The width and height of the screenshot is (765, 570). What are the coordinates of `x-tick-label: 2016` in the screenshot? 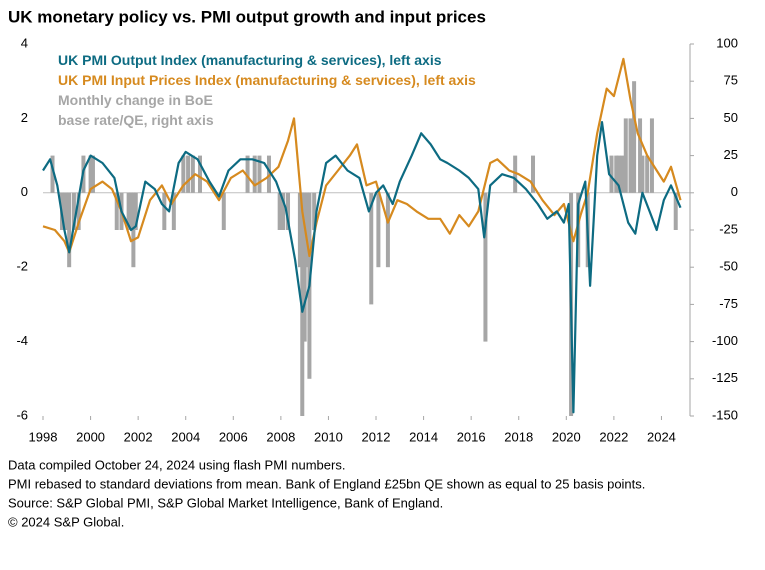 It's located at (471, 436).